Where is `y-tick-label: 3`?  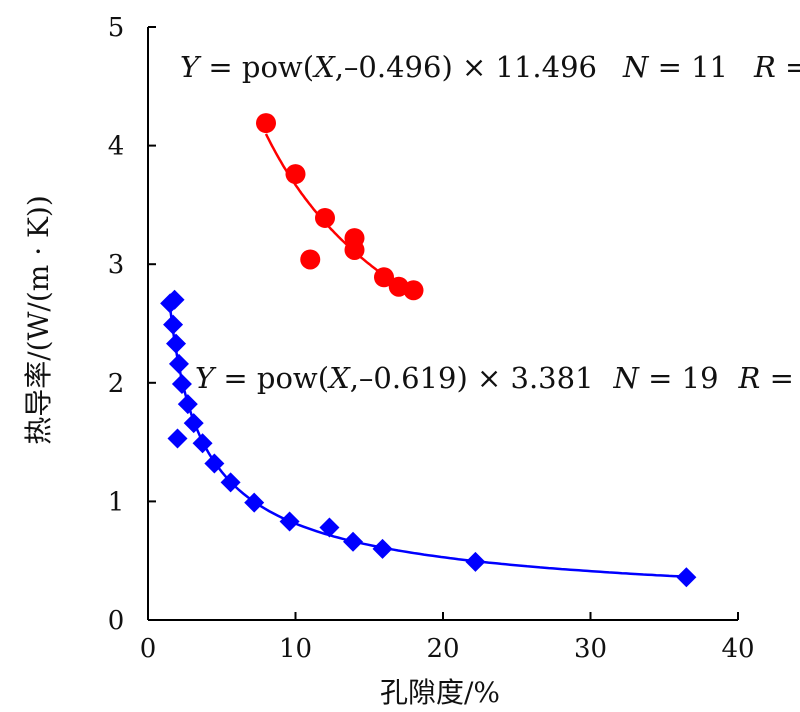 y-tick-label: 3 is located at coordinates (116, 265).